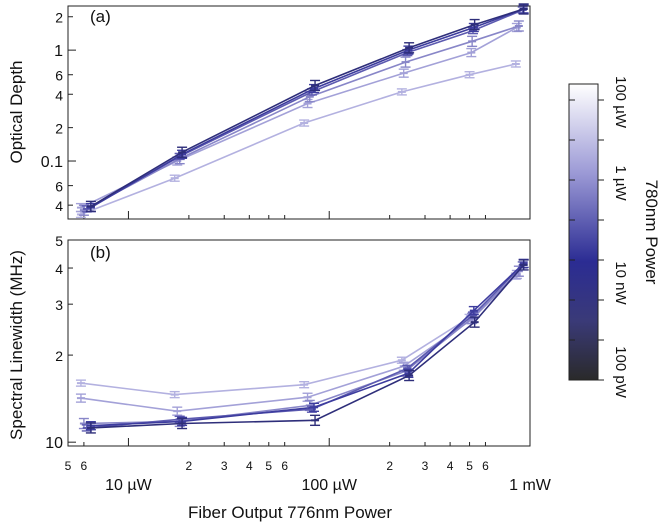 The height and width of the screenshot is (526, 659). I want to click on colorbar: 100 µW 1 µW 10 nW 100 pW 780nm Power, so click(613, 237).